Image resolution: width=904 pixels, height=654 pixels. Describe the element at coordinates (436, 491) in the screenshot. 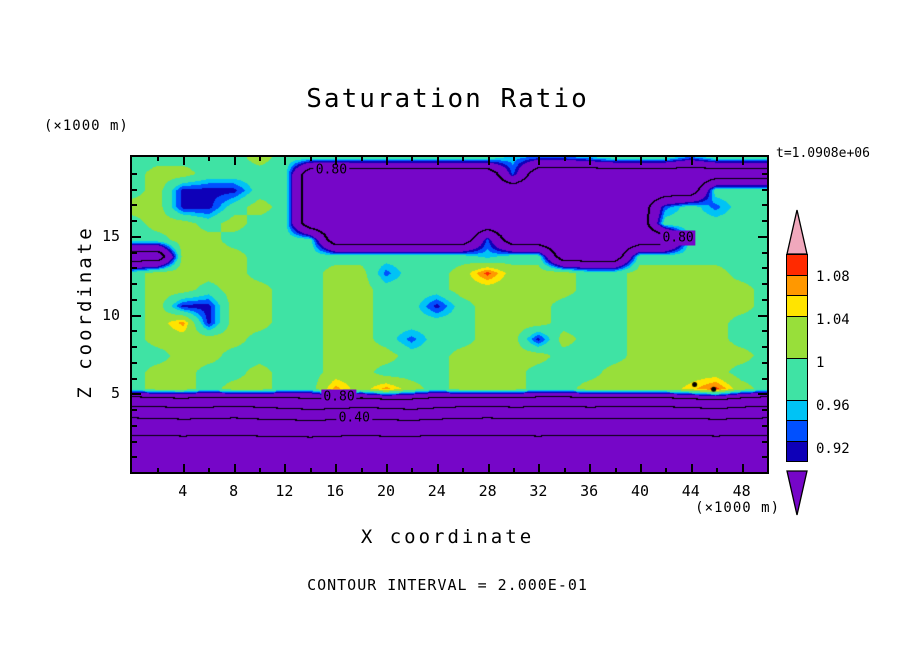

I see `x-tick-label: 24` at that location.